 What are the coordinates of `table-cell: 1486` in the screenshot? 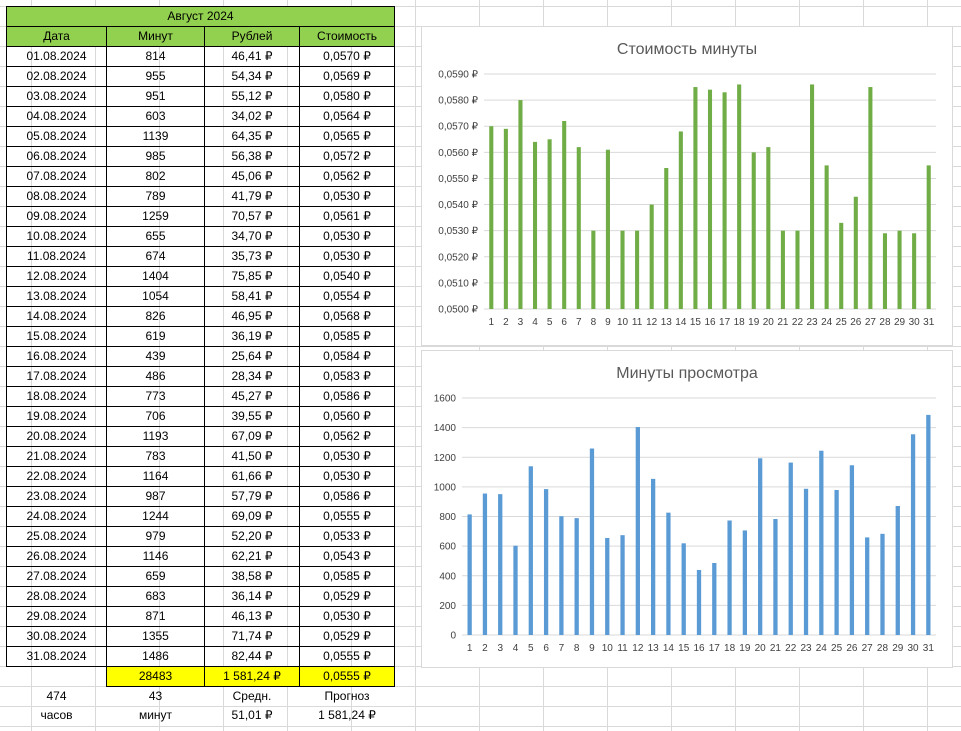 It's located at (155, 656).